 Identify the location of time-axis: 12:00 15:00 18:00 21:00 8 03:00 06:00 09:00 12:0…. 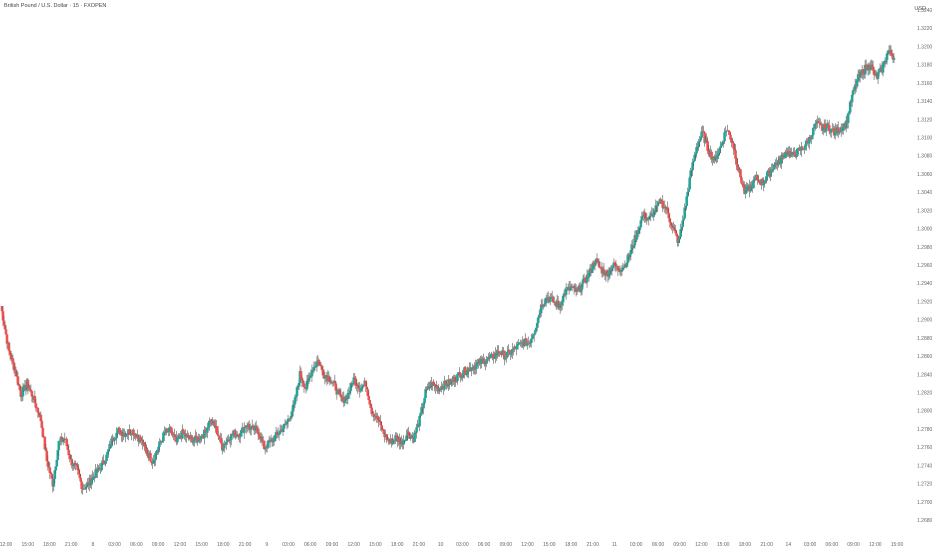
(451, 545).